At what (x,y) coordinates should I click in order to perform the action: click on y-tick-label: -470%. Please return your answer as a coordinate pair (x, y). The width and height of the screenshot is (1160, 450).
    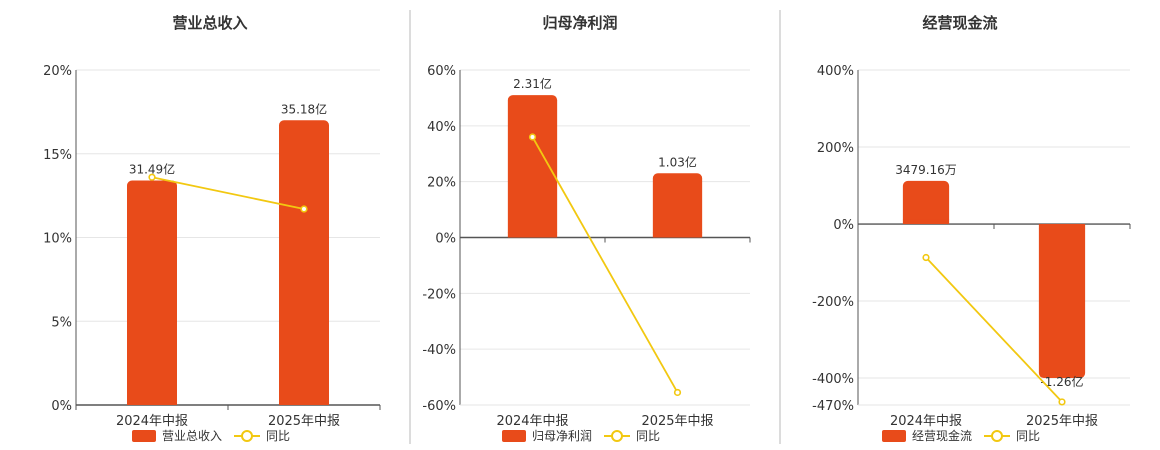
    Looking at the image, I should click on (833, 406).